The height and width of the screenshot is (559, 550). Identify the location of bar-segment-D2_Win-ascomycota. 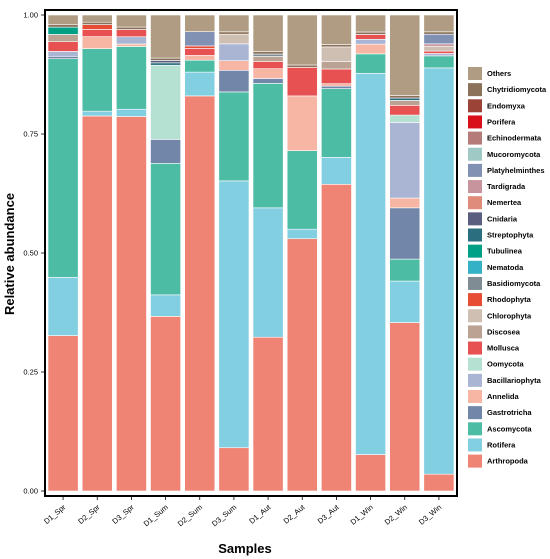
(405, 270).